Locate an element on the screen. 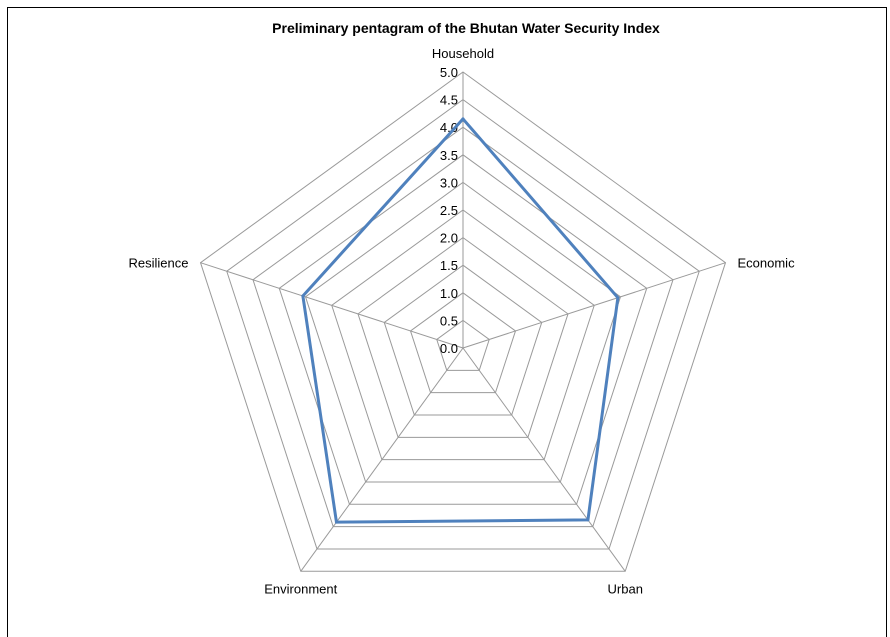  tick-label-3: 1.5 is located at coordinates (449, 265).